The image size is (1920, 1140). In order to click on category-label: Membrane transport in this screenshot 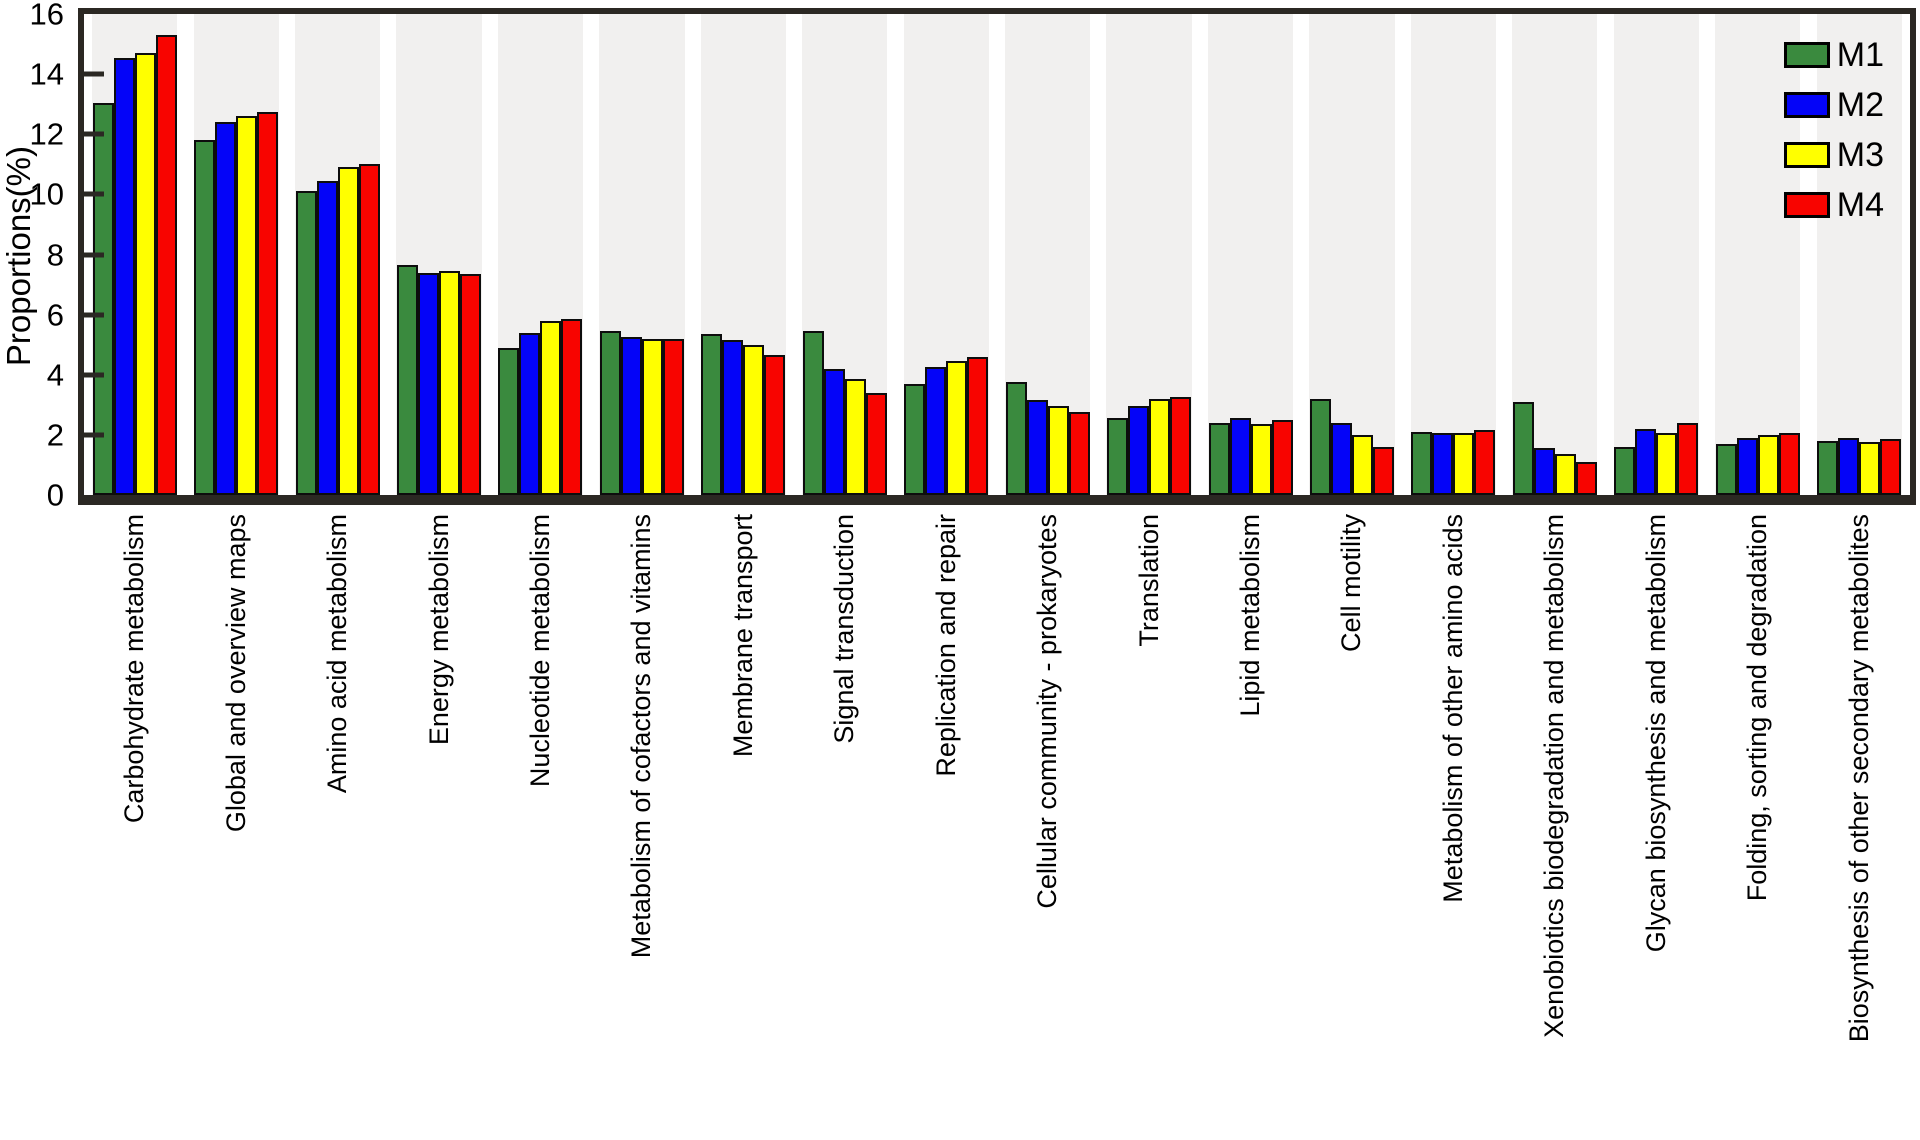, I will do `click(742, 636)`.